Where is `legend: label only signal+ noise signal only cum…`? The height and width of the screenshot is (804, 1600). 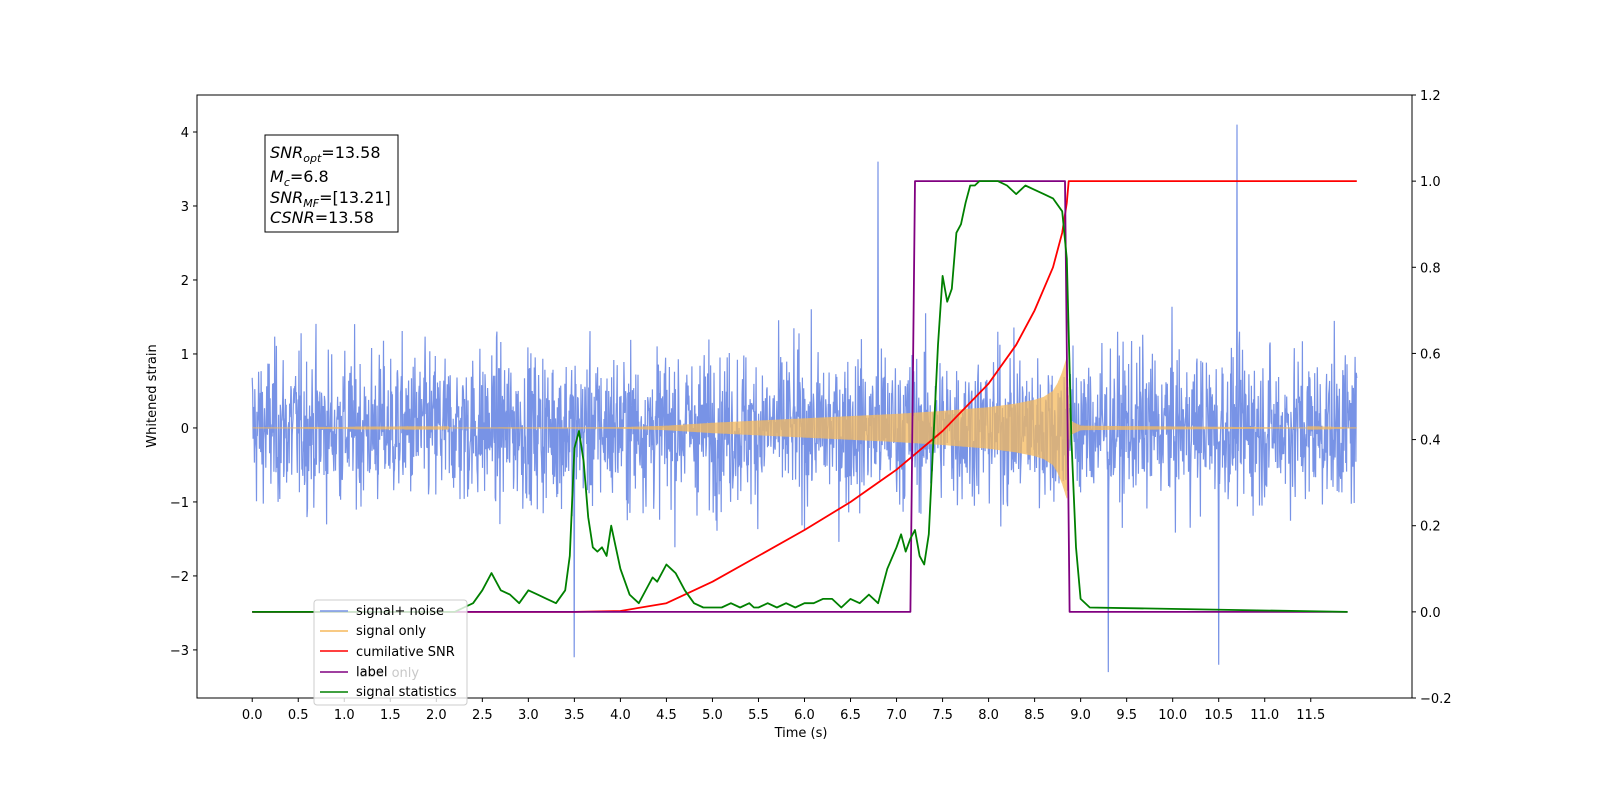
legend: label only signal+ noise signal only cum… is located at coordinates (390, 652).